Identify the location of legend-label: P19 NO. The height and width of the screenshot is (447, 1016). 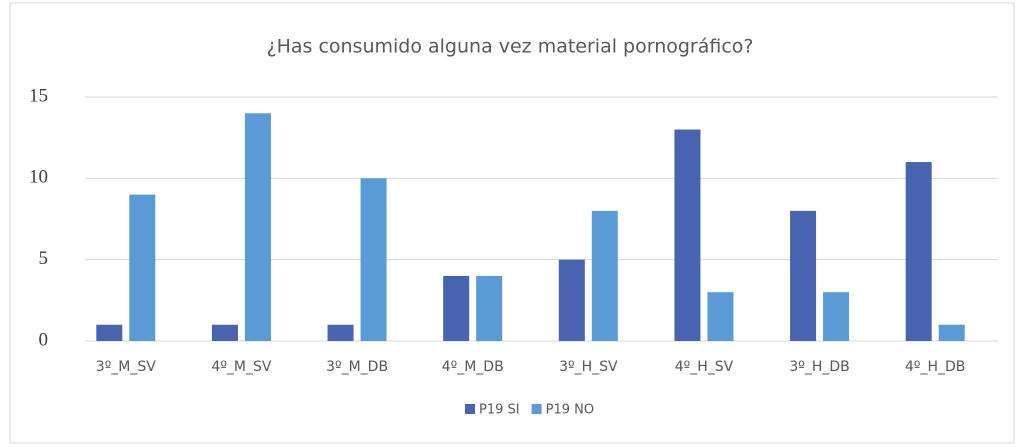
(570, 410).